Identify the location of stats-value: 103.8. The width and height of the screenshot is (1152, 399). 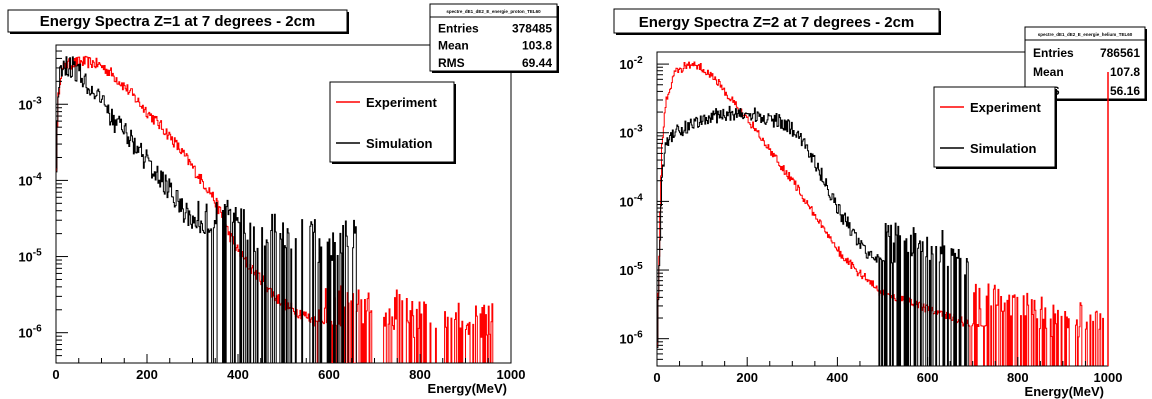
(537, 46).